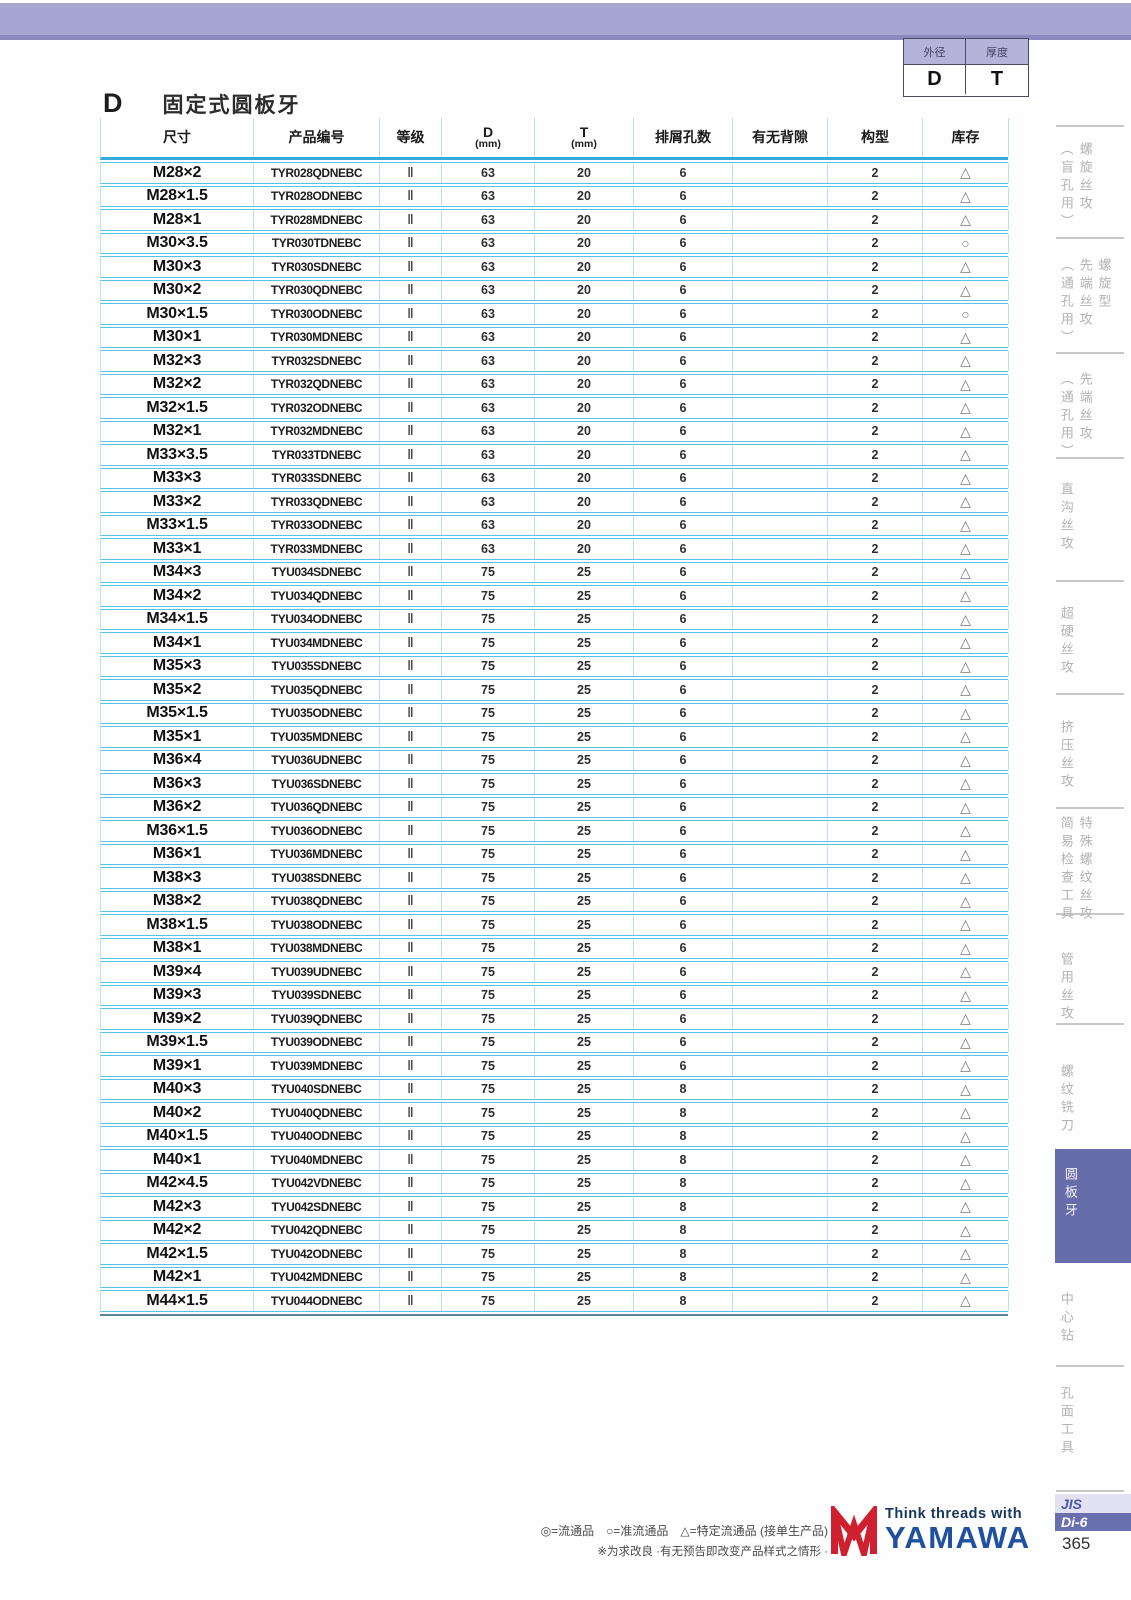  What do you see at coordinates (1076, 1543) in the screenshot?
I see `page-number: 365` at bounding box center [1076, 1543].